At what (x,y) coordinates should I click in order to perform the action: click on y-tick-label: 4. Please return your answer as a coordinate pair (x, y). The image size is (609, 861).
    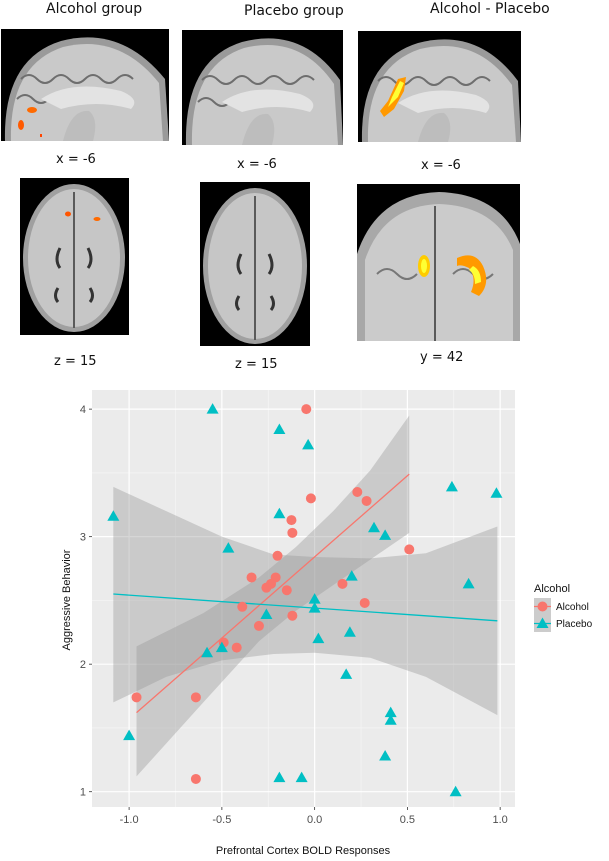
    Looking at the image, I should click on (83, 410).